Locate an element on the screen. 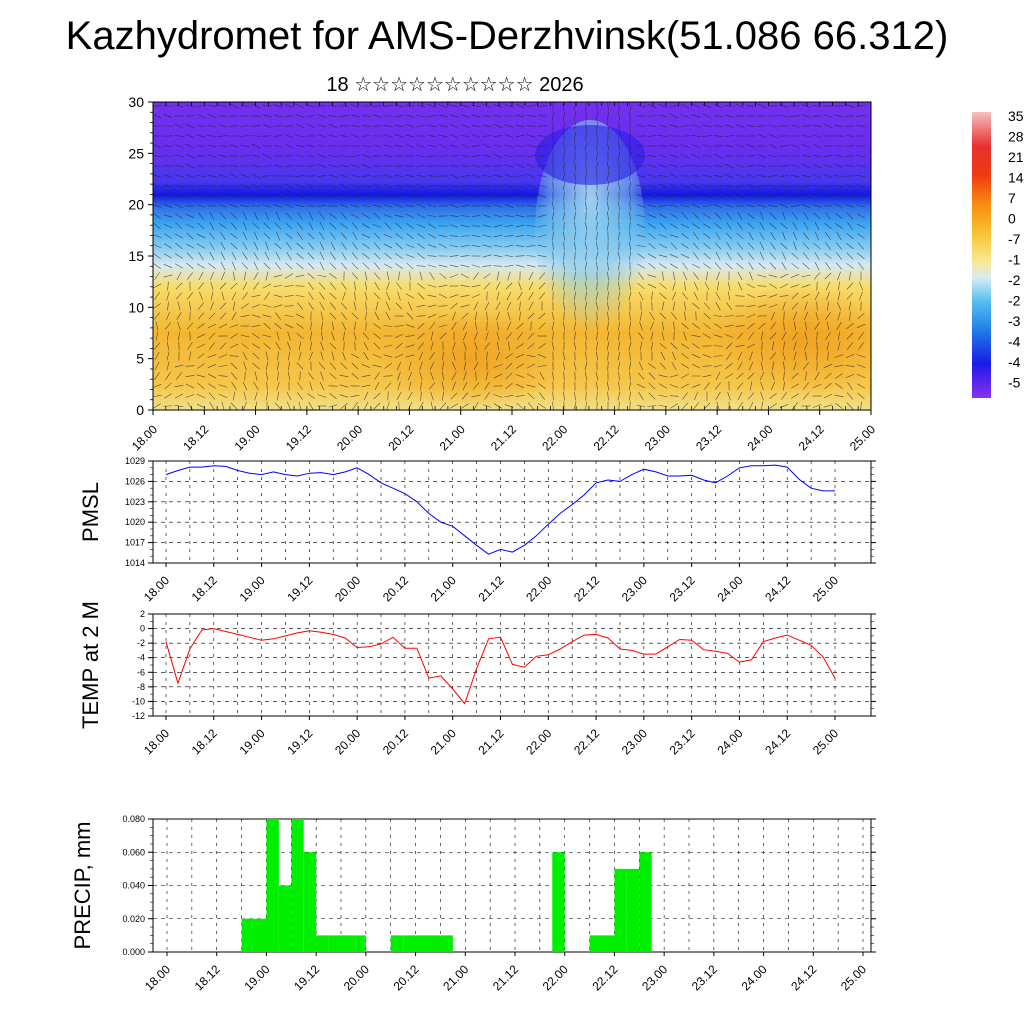 The width and height of the screenshot is (1024, 1024). precip-xtick-label: 20.00 is located at coordinates (356, 977).